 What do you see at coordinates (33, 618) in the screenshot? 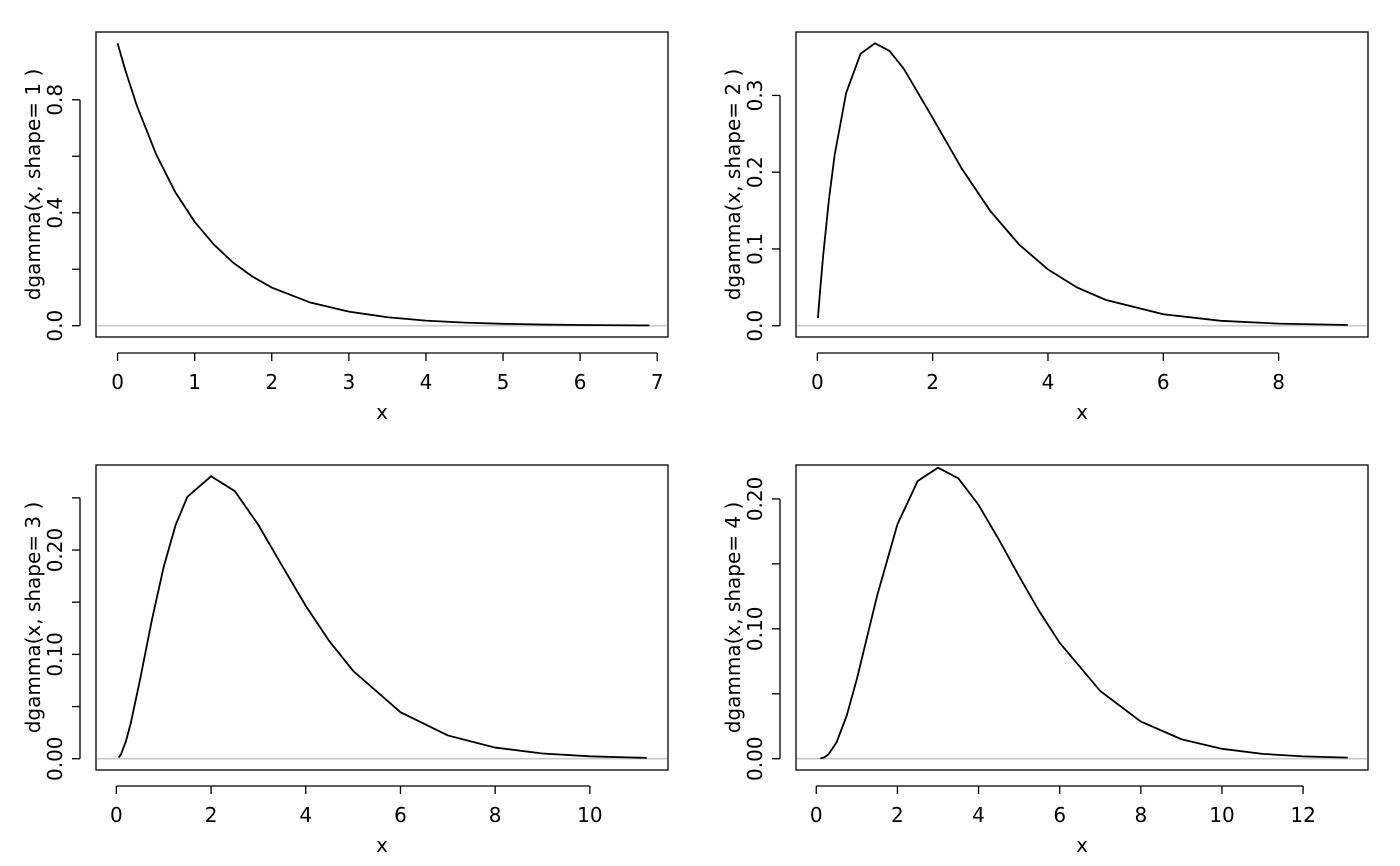
I see `y-axis-label: dgamma(x, shape= 3 )` at bounding box center [33, 618].